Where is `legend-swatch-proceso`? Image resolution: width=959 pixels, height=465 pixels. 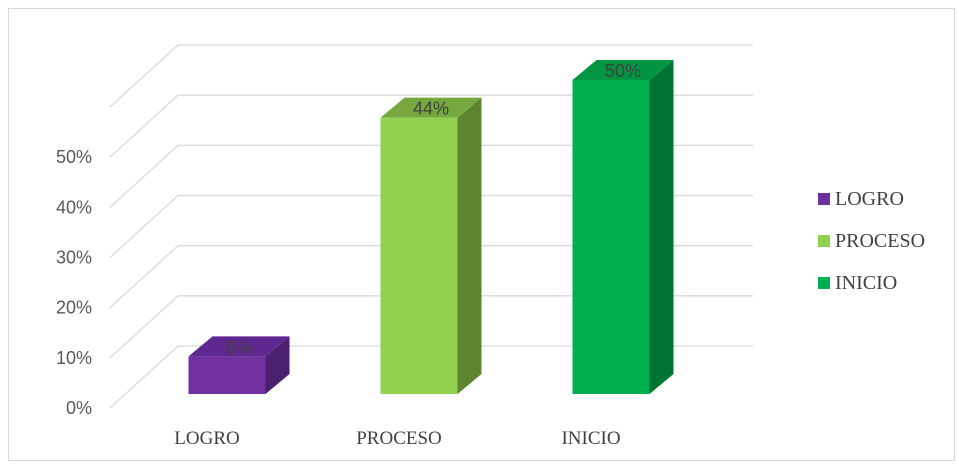
legend-swatch-proceso is located at coordinates (824, 241).